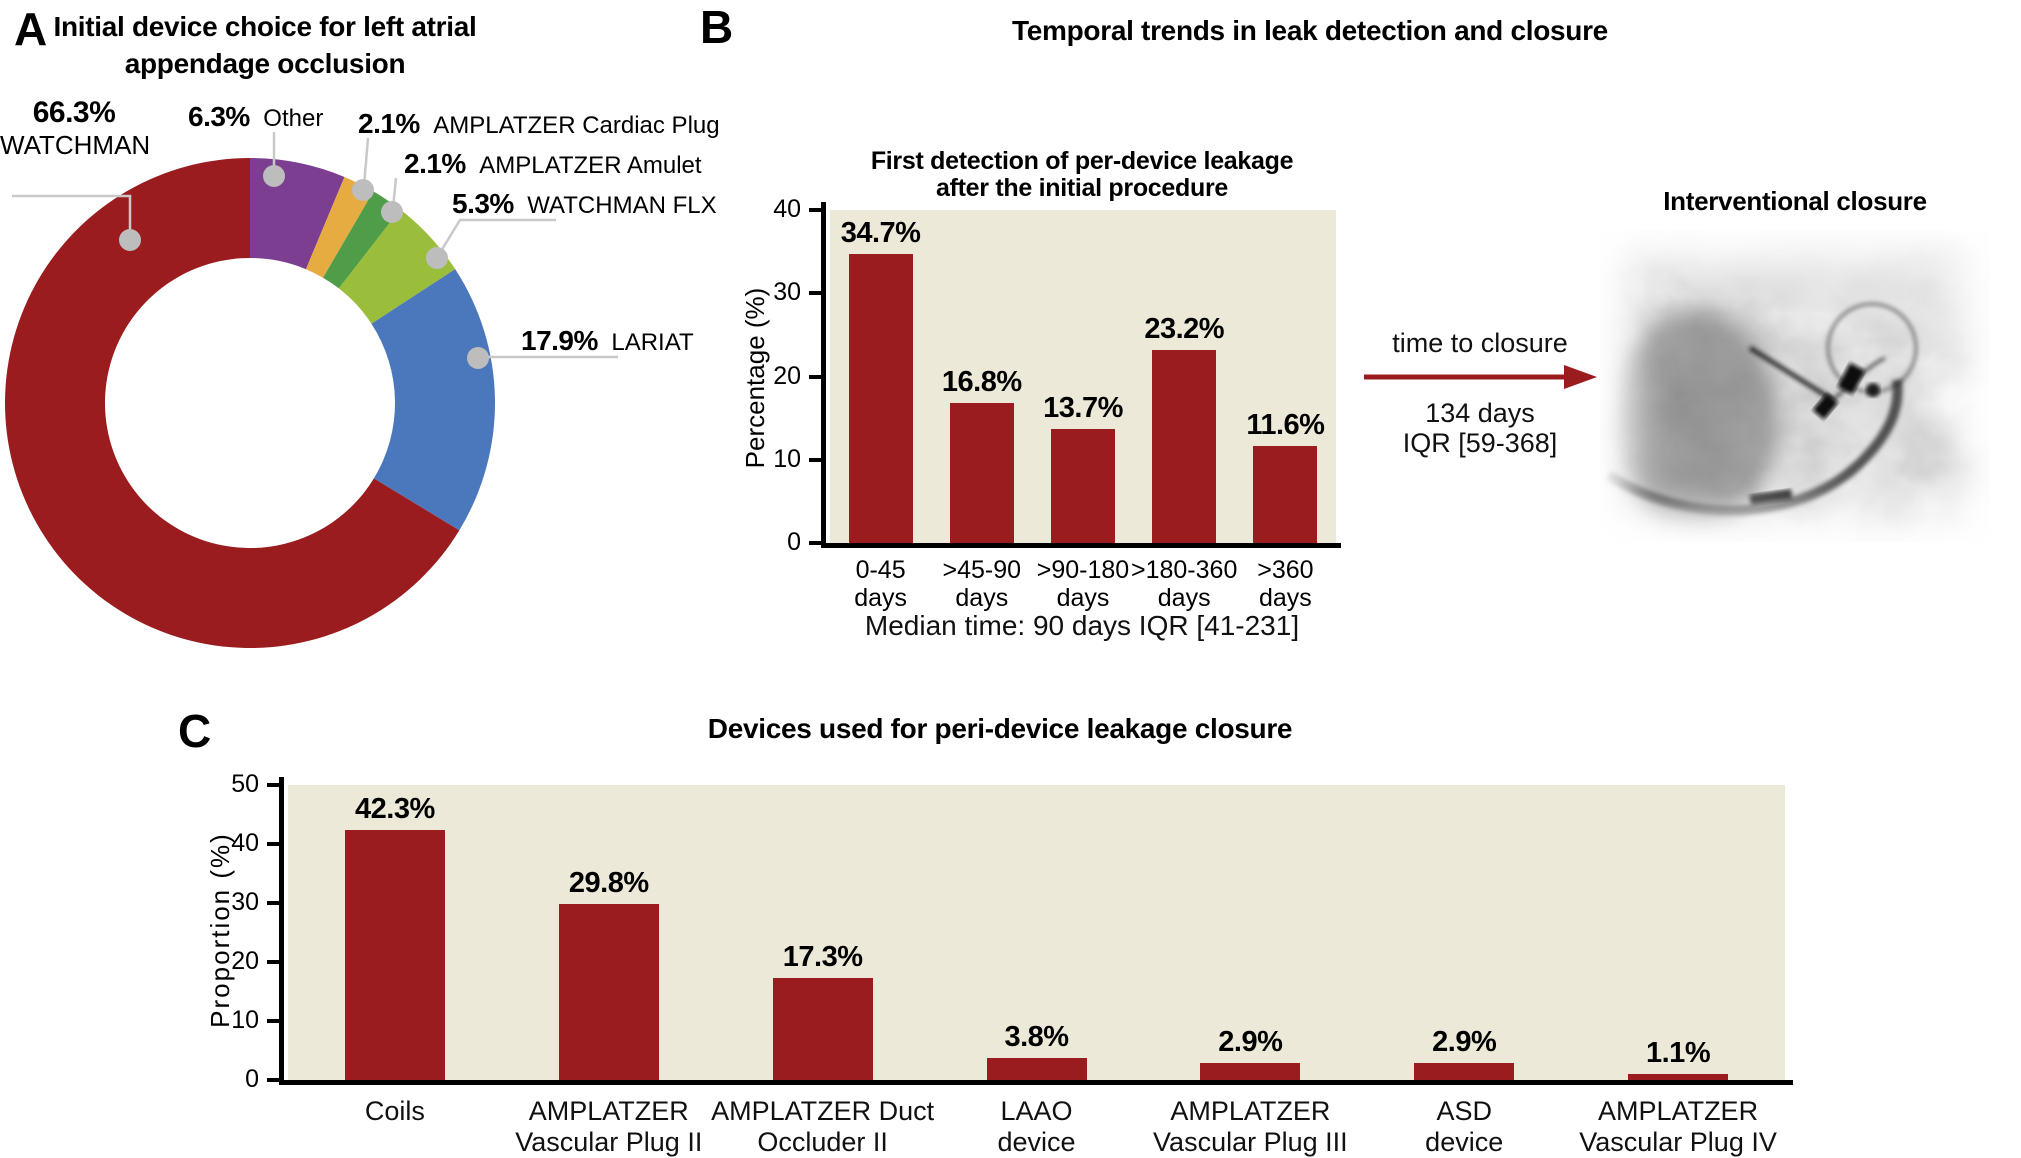 The image size is (2021, 1158). What do you see at coordinates (1184, 570) in the screenshot?
I see `leak-detection-x-tick-line: >180-360` at bounding box center [1184, 570].